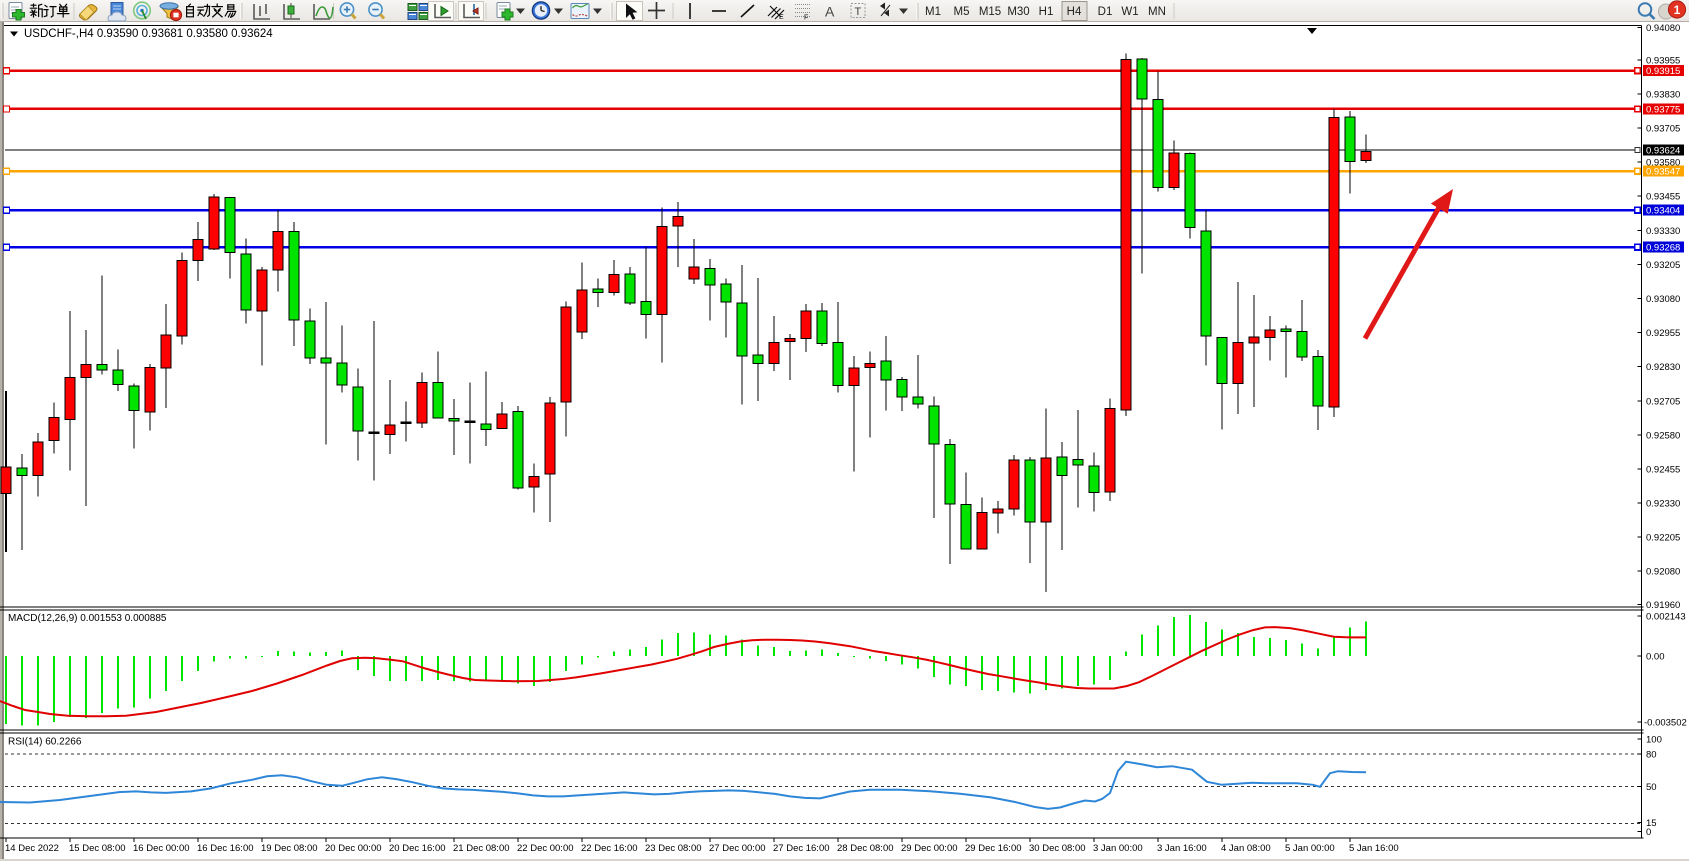 This screenshot has width=1689, height=861. What do you see at coordinates (481, 848) in the screenshot?
I see `svg-text: 21 Dec 08:00` at bounding box center [481, 848].